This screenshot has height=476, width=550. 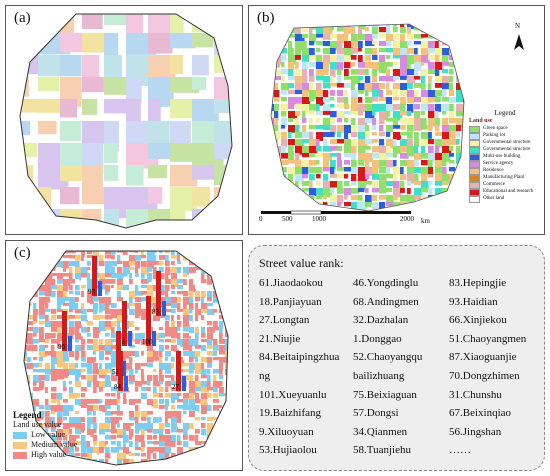 What do you see at coordinates (484, 375) in the screenshot?
I see `rank-entry: 70.Dongzhimen` at bounding box center [484, 375].